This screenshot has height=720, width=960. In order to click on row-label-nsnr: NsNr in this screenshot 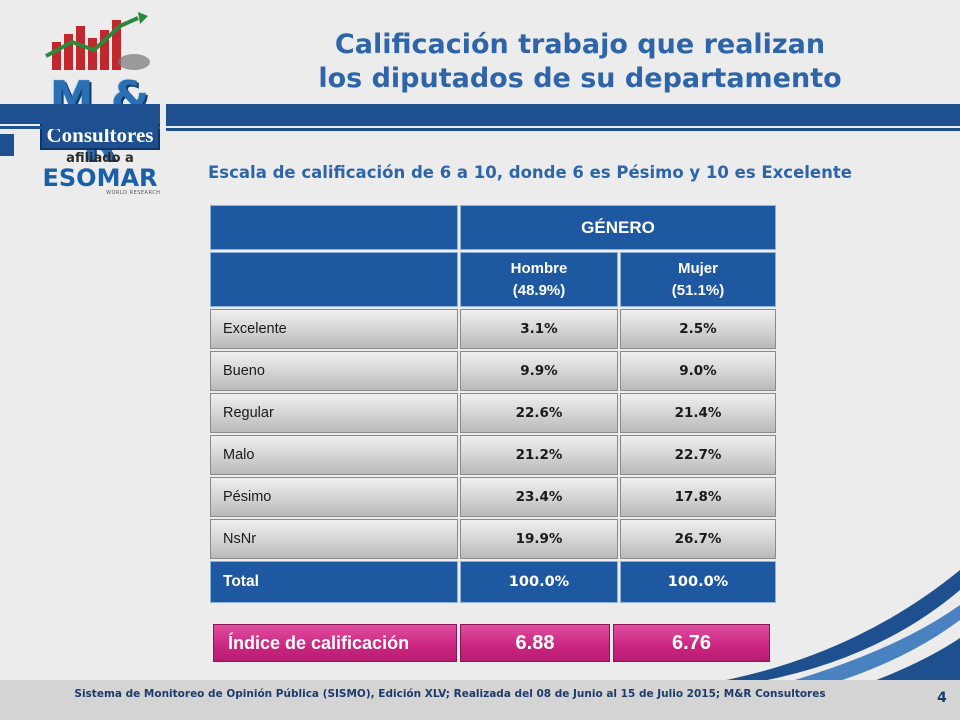, I will do `click(334, 539)`.